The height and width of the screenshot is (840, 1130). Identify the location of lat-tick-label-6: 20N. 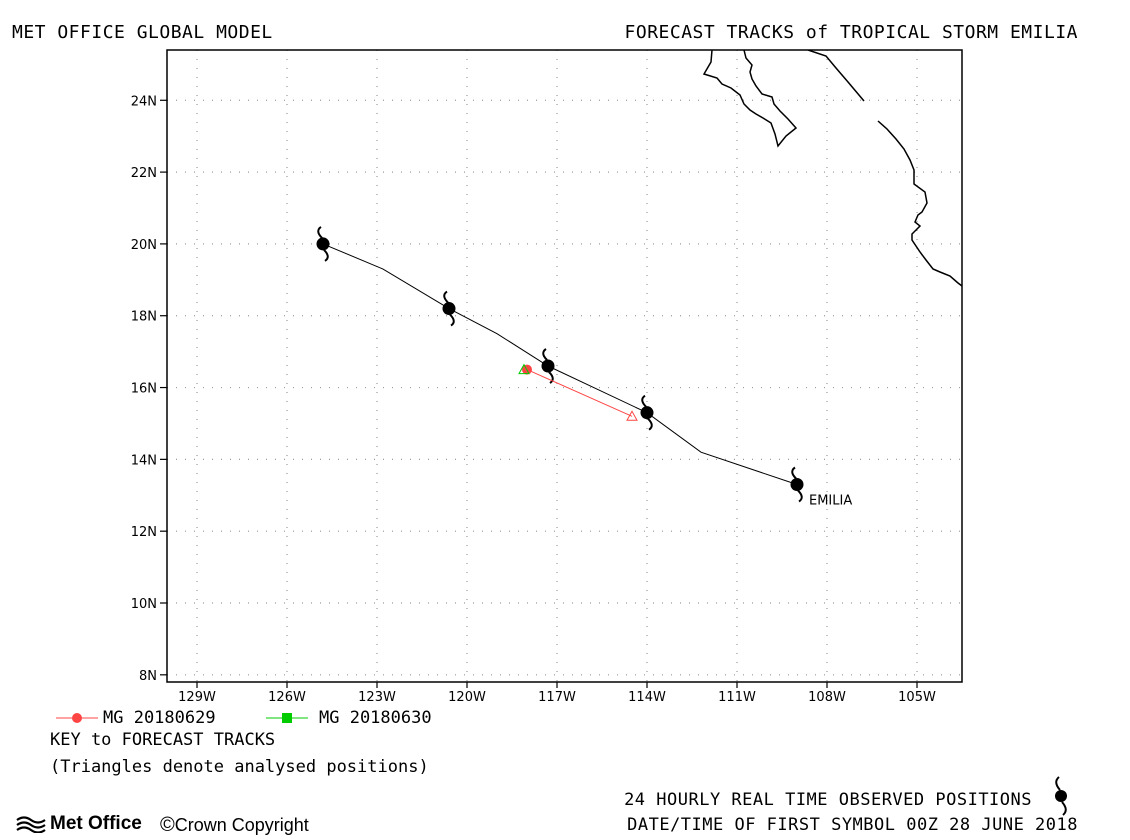
(144, 245).